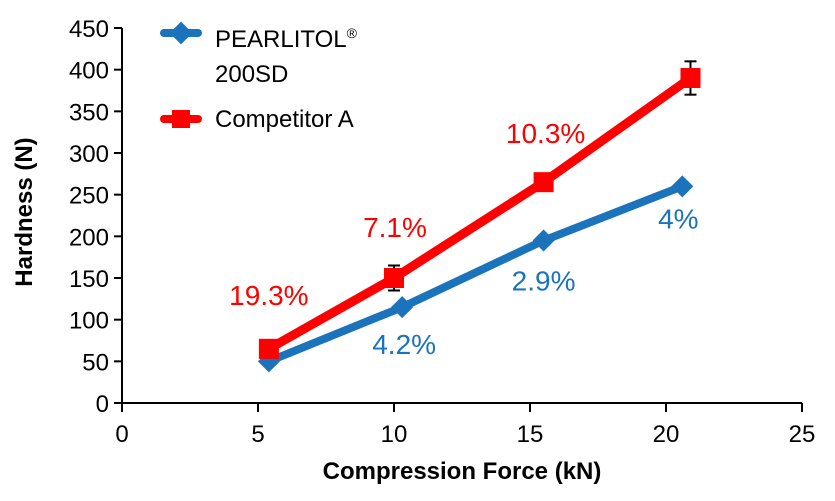 The image size is (835, 501). I want to click on square-marker-icon, so click(181, 119).